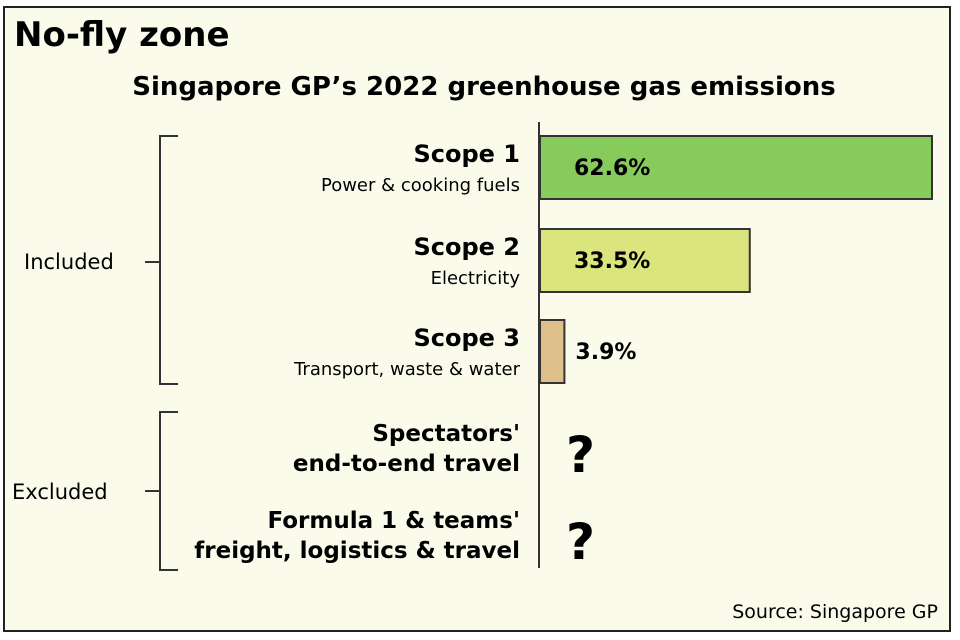  Describe the element at coordinates (466, 154) in the screenshot. I see `category-label: Scope 1` at that location.